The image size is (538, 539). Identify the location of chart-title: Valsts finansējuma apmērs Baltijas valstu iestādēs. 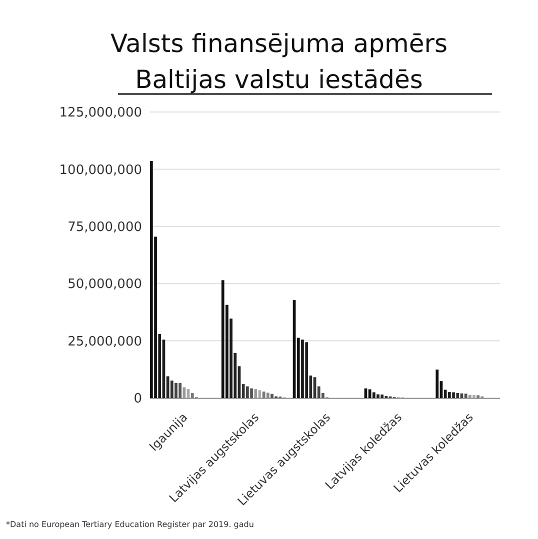
(279, 61).